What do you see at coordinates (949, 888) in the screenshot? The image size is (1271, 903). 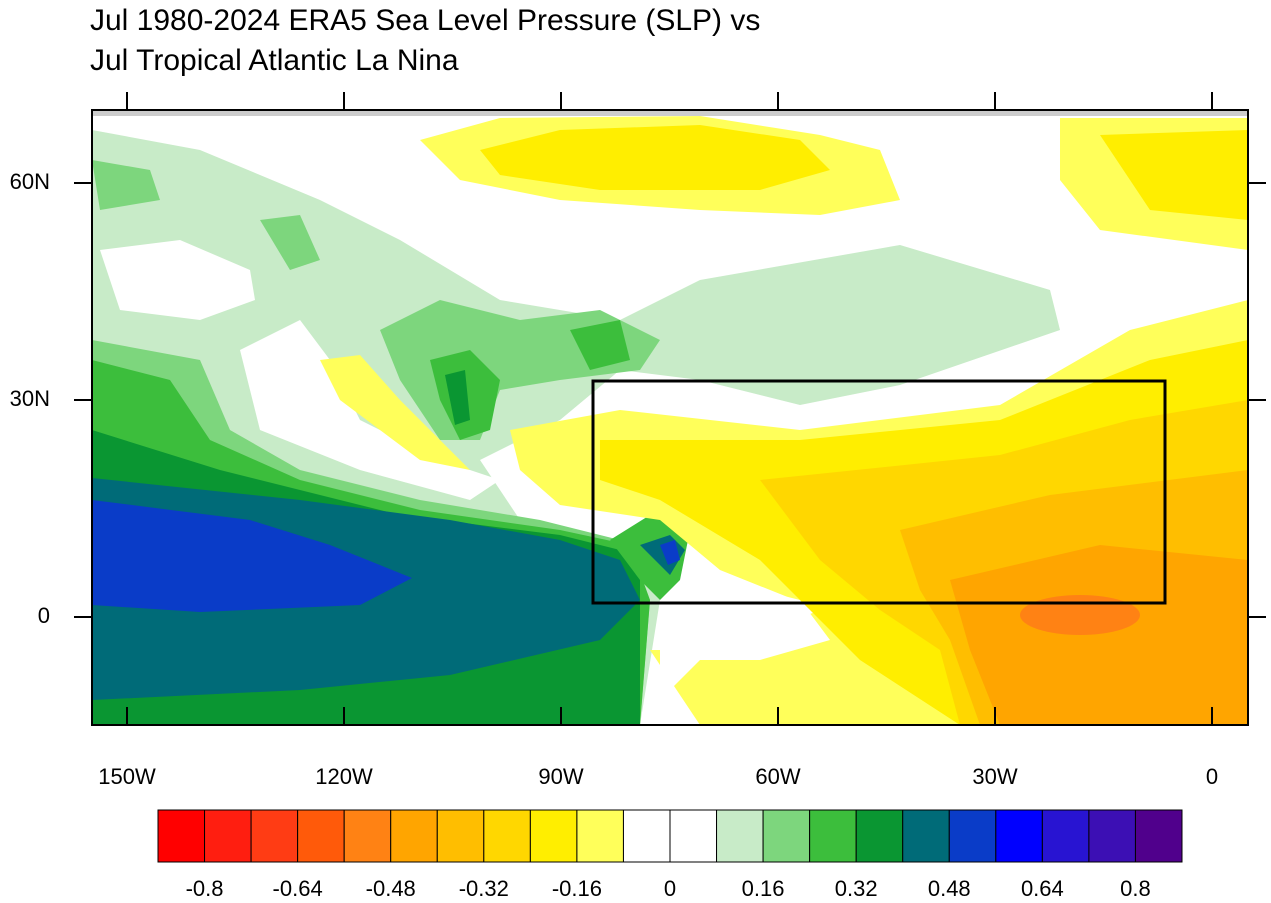 I see `colorbar-label: 0.48` at bounding box center [949, 888].